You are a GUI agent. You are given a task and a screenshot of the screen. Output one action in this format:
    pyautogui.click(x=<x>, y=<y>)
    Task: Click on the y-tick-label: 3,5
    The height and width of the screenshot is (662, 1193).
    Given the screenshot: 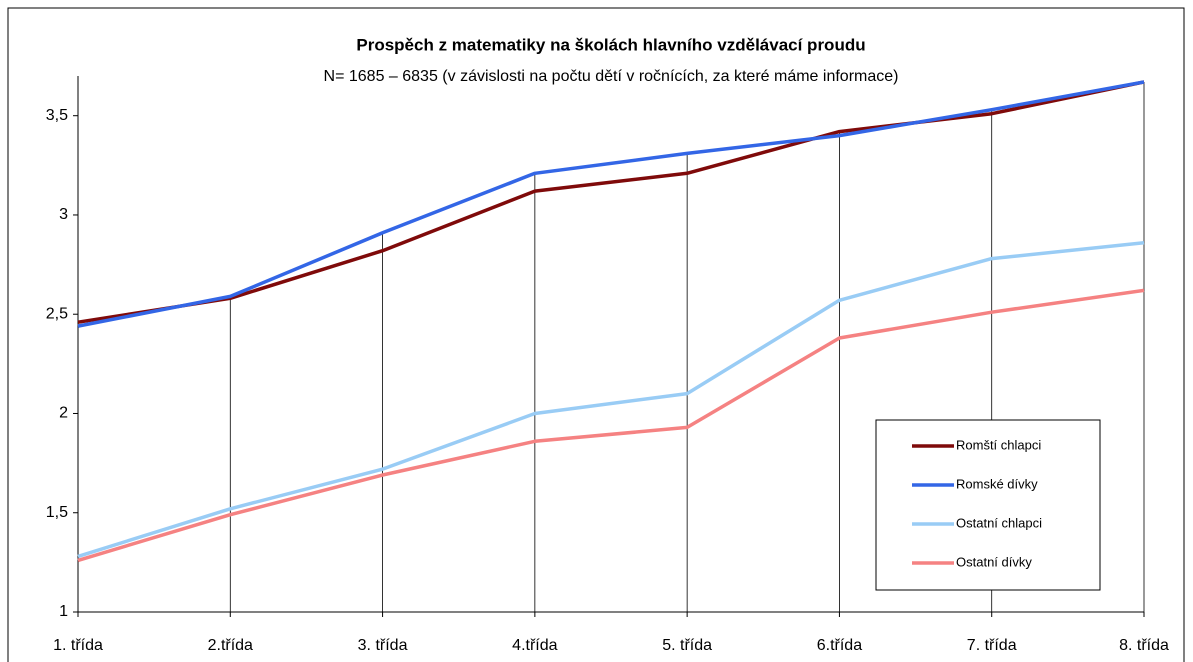 What is the action you would take?
    pyautogui.click(x=57, y=115)
    